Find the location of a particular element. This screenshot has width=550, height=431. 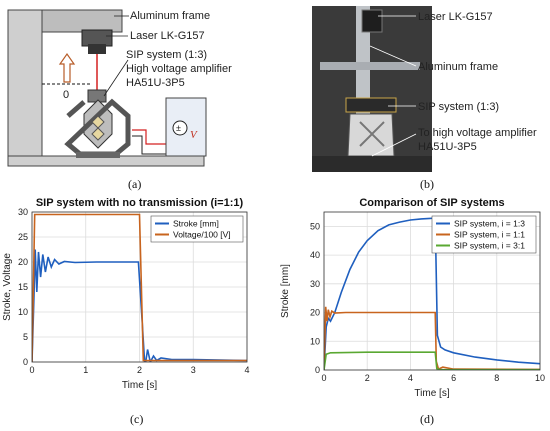

label-aluminum-frame: Aluminum frame is located at coordinates (170, 16).